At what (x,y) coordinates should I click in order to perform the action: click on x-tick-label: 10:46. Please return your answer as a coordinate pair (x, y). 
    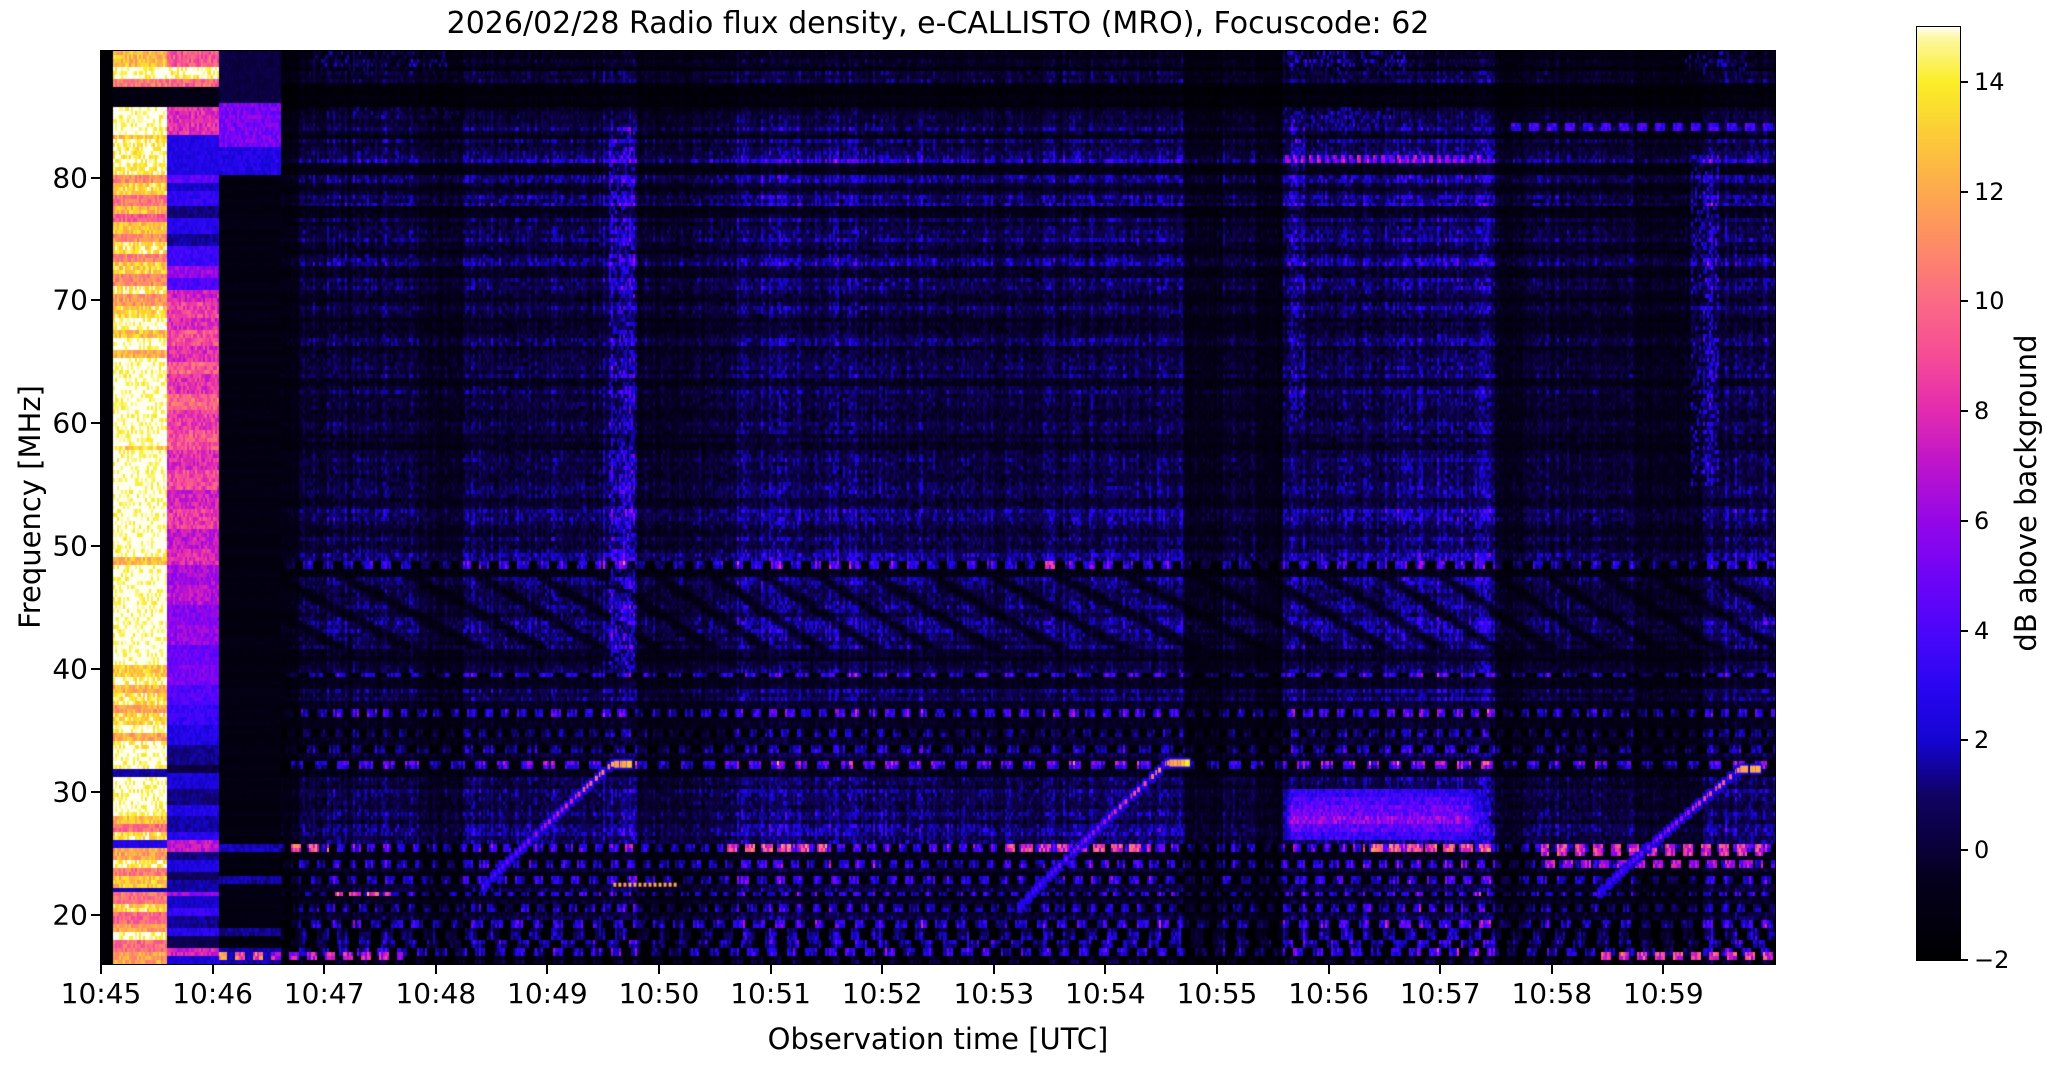
    Looking at the image, I should click on (212, 993).